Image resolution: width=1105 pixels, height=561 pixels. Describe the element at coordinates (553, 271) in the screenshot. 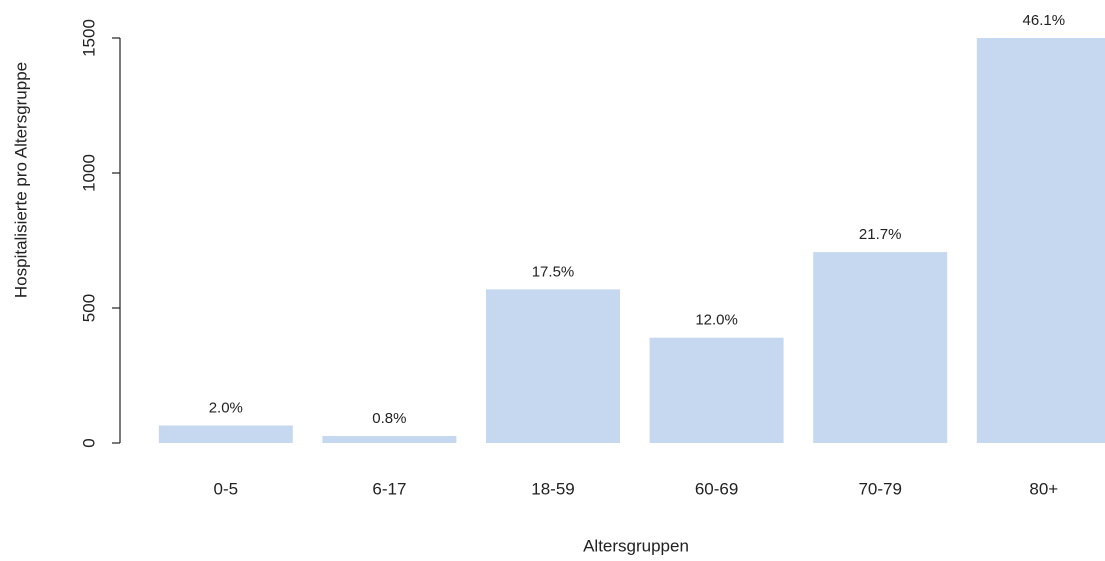

I see `bar-annotation: 17.5%` at that location.